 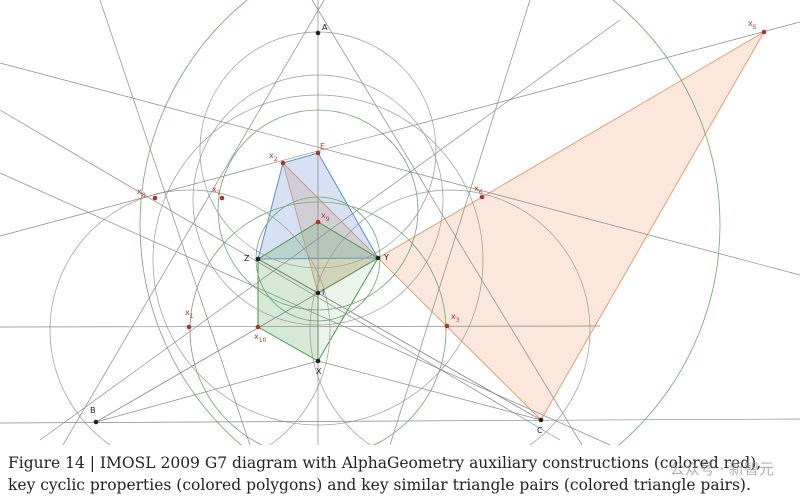 I want to click on point-label: X, so click(x=319, y=371).